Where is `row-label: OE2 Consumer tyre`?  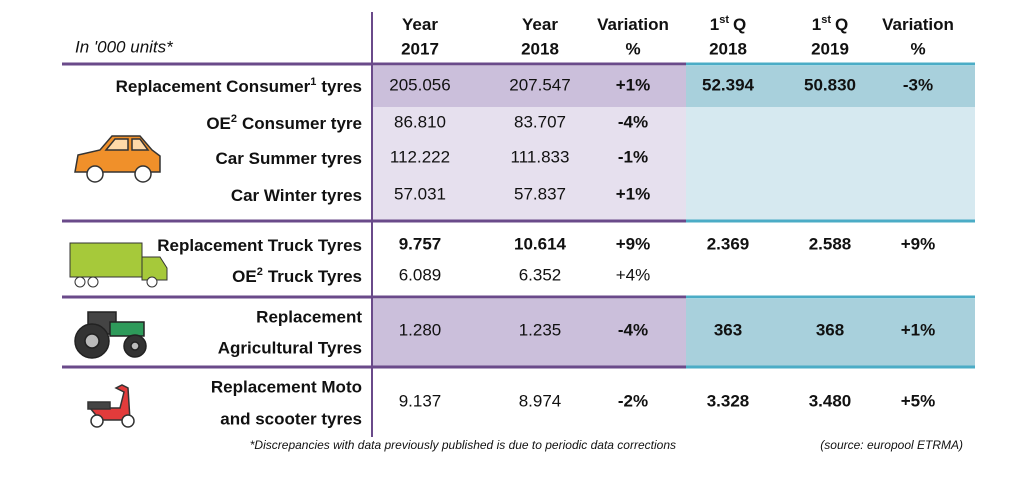 row-label: OE2 Consumer tyre is located at coordinates (284, 123).